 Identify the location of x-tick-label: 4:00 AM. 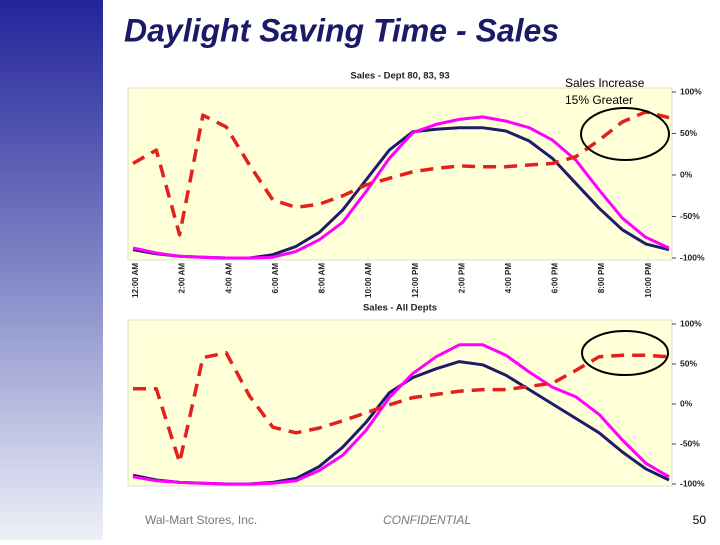
(228, 278).